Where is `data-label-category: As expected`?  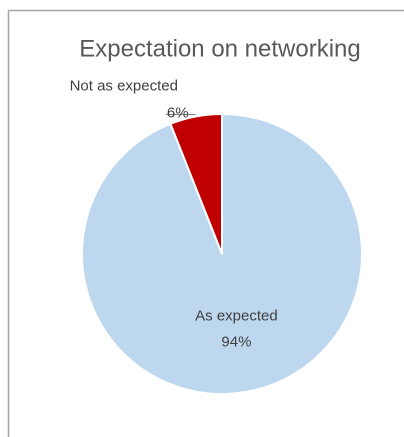 data-label-category: As expected is located at coordinates (236, 316).